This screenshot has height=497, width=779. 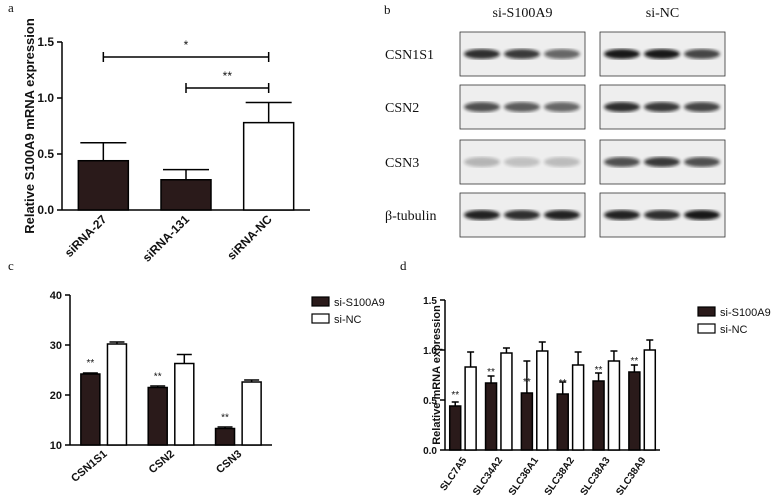 What do you see at coordinates (186, 45) in the screenshot?
I see `significance: *` at bounding box center [186, 45].